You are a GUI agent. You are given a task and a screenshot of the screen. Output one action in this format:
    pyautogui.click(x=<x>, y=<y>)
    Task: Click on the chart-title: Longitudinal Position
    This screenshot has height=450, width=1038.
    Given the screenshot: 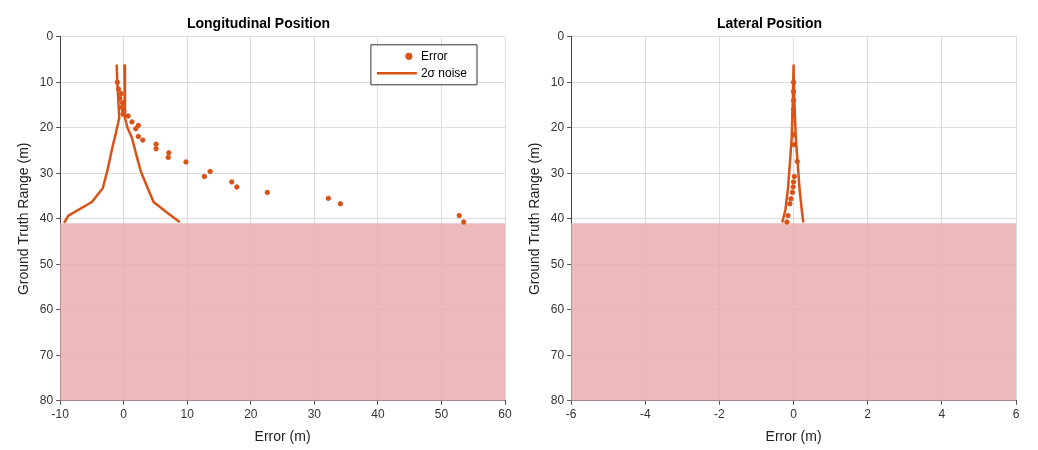 What is the action you would take?
    pyautogui.click(x=258, y=23)
    